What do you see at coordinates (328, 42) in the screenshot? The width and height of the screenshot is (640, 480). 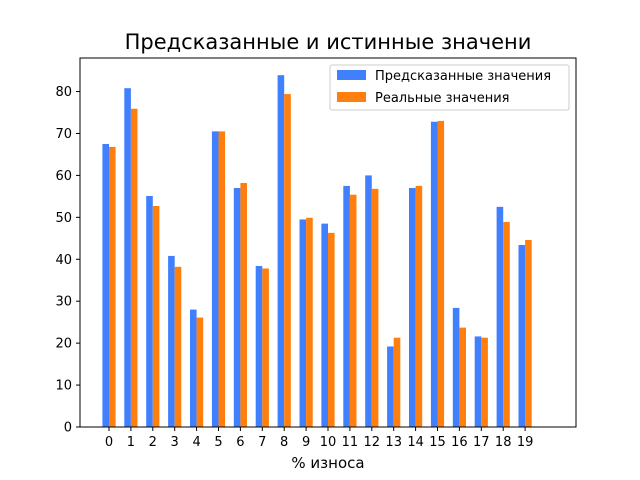 I see `chart-title: Предсказанные и истинные значени` at bounding box center [328, 42].